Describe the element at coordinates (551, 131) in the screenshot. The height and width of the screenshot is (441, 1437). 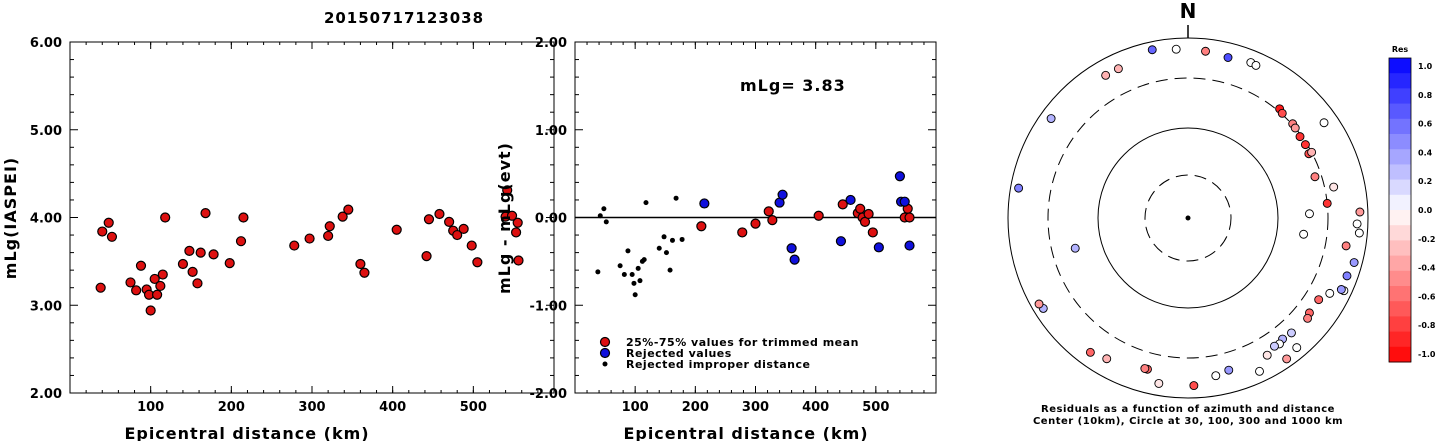
I see `y-tick-label: 1.00` at that location.